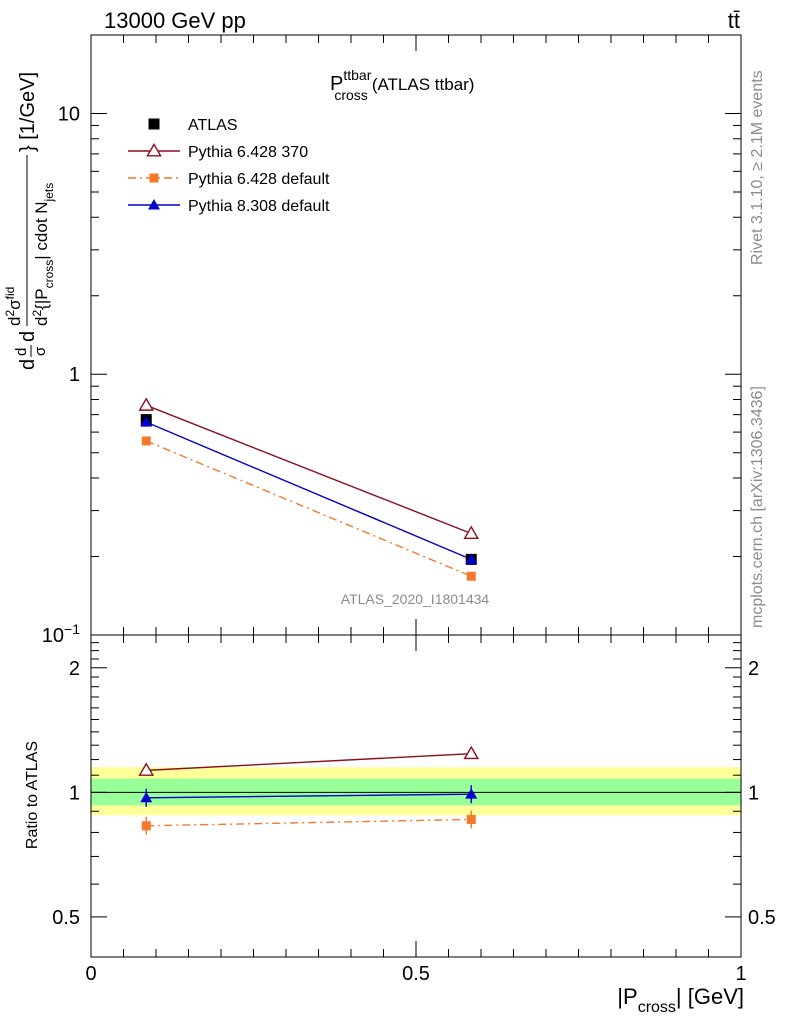  I want to click on main-line-p8_default, so click(308, 491).